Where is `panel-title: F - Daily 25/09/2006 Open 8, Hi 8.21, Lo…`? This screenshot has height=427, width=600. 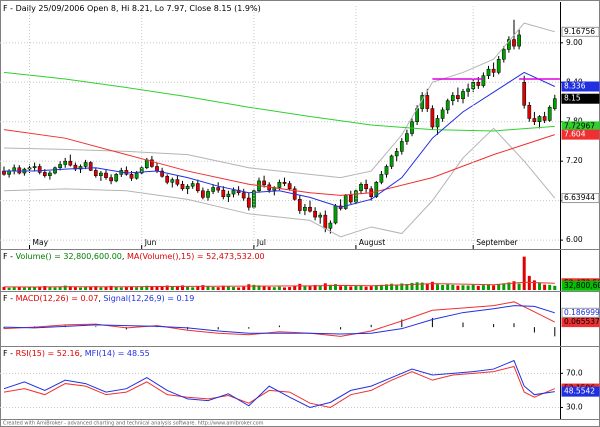 panel-title: F - Daily 25/09/2006 Open 8, Hi 8.21, Lo… is located at coordinates (132, 8).